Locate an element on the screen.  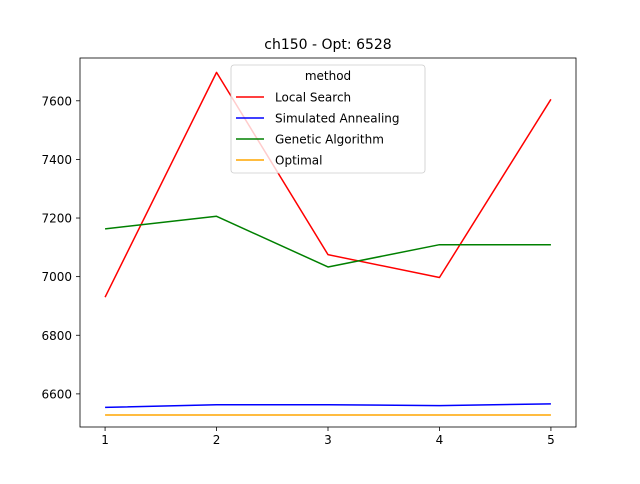
legend-box is located at coordinates (328, 119).